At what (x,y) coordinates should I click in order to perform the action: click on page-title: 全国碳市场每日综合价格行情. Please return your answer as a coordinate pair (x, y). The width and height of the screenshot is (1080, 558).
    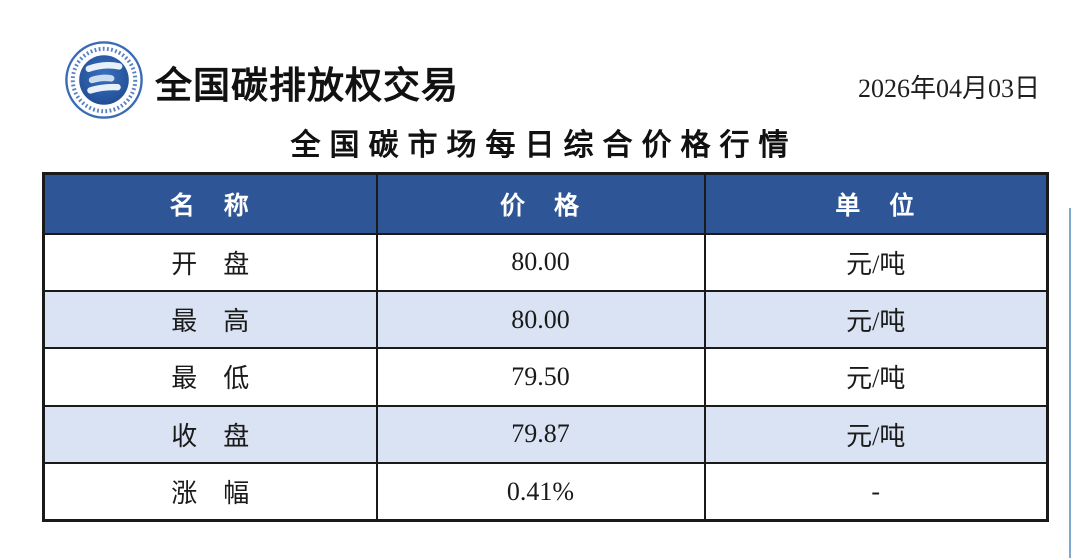
    Looking at the image, I should click on (544, 145).